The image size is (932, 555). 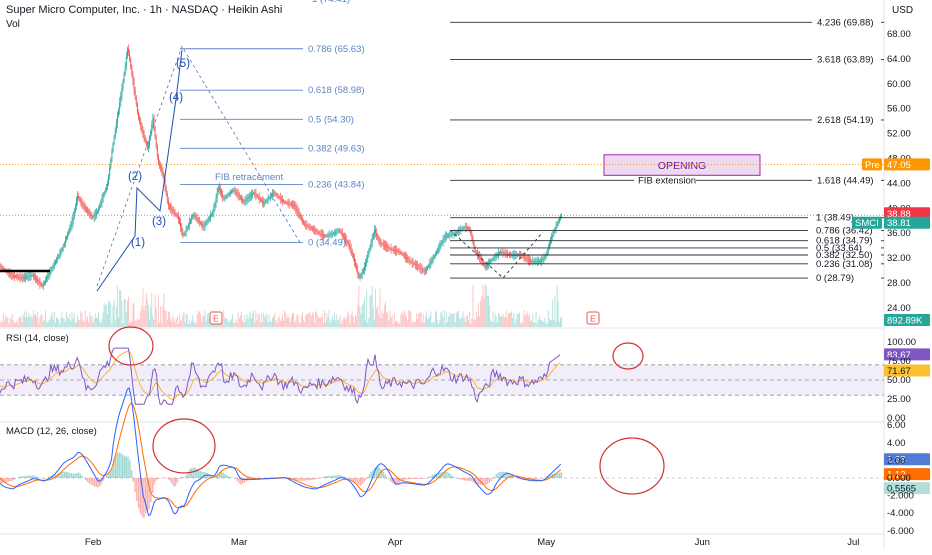 What do you see at coordinates (853, 542) in the screenshot?
I see `time-tick-label: Jul` at bounding box center [853, 542].